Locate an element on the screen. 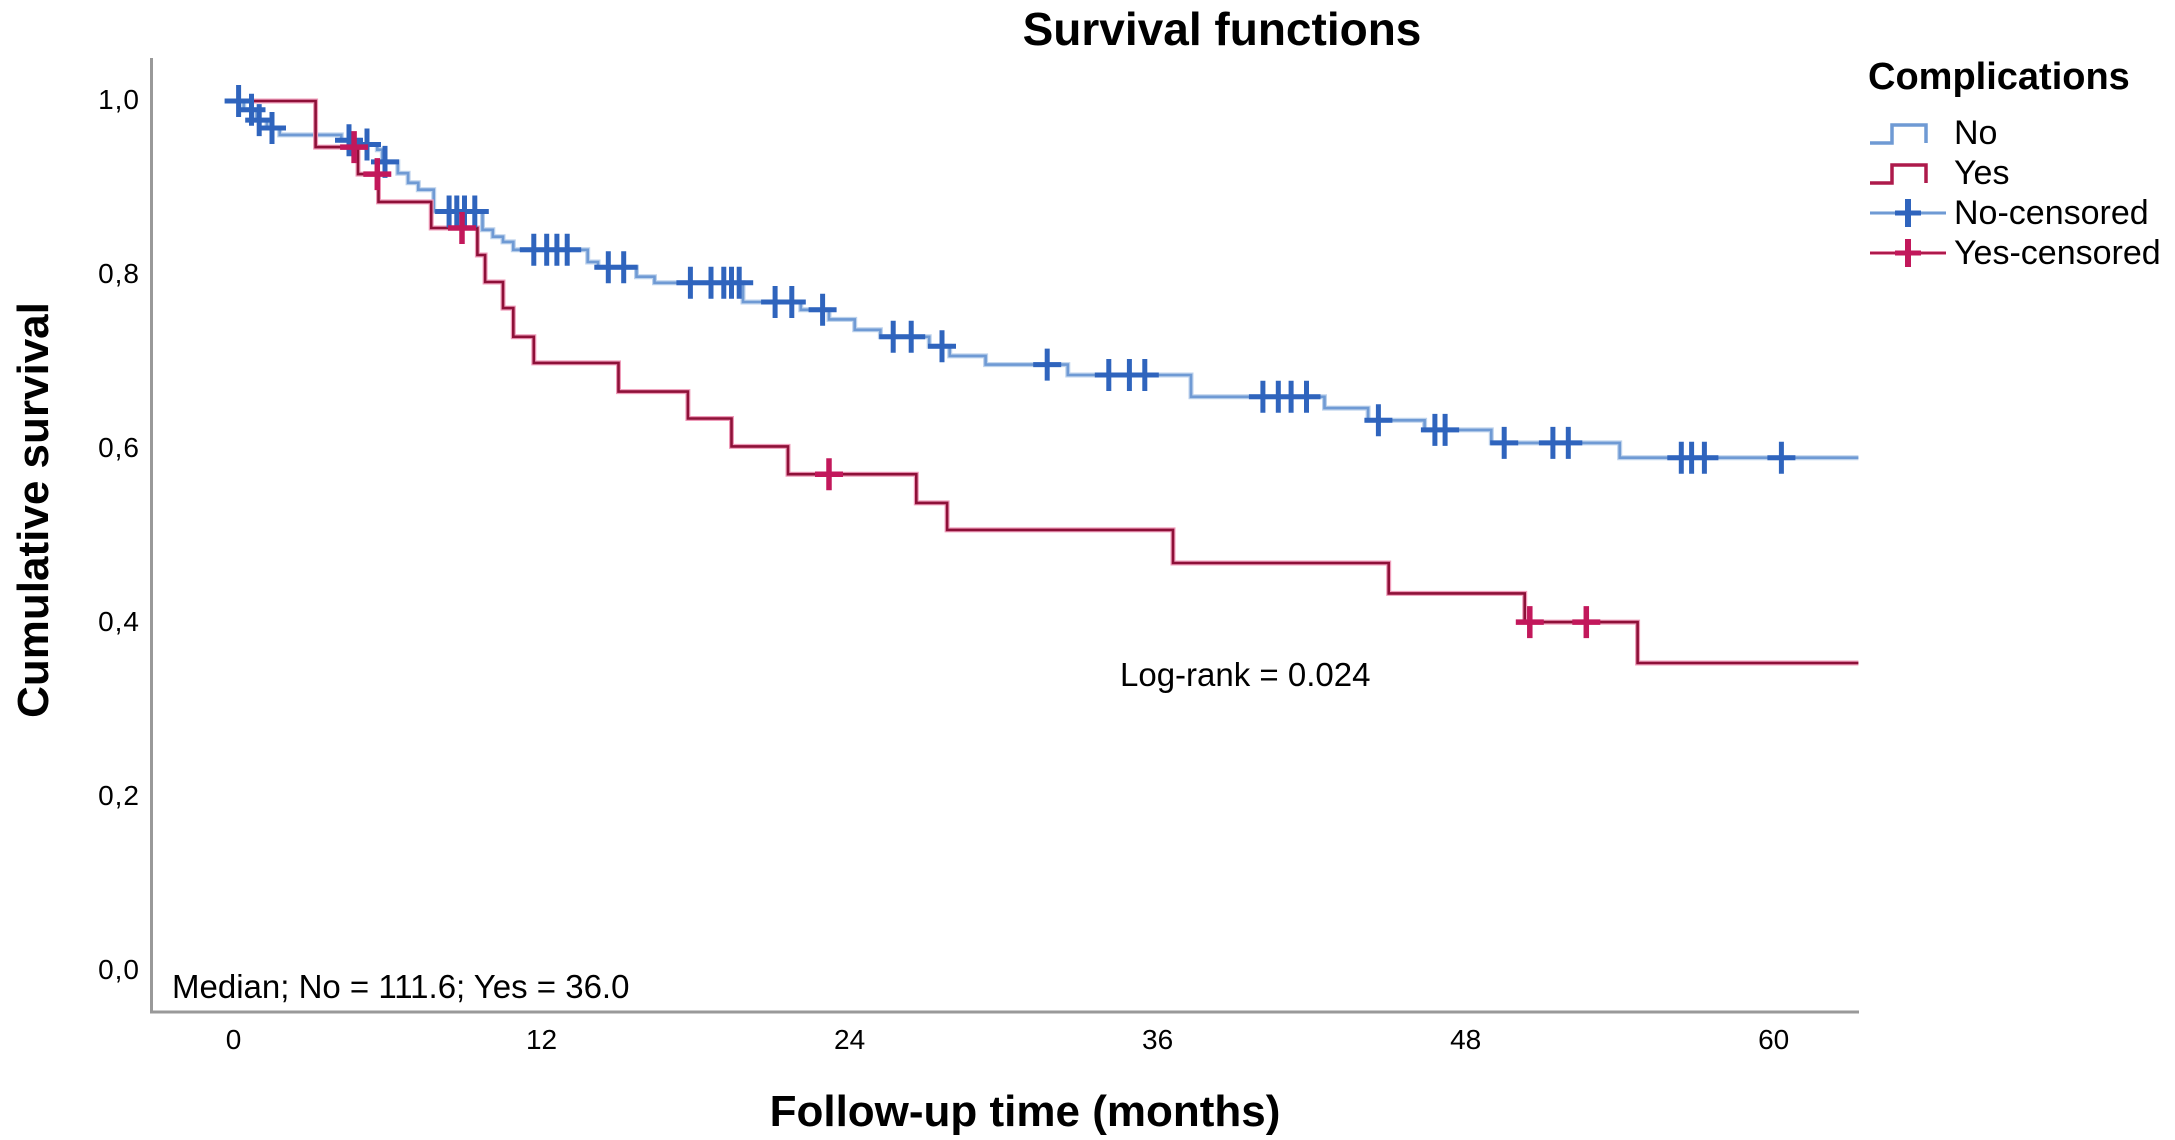  legend-item-no: No is located at coordinates (2014, 133).